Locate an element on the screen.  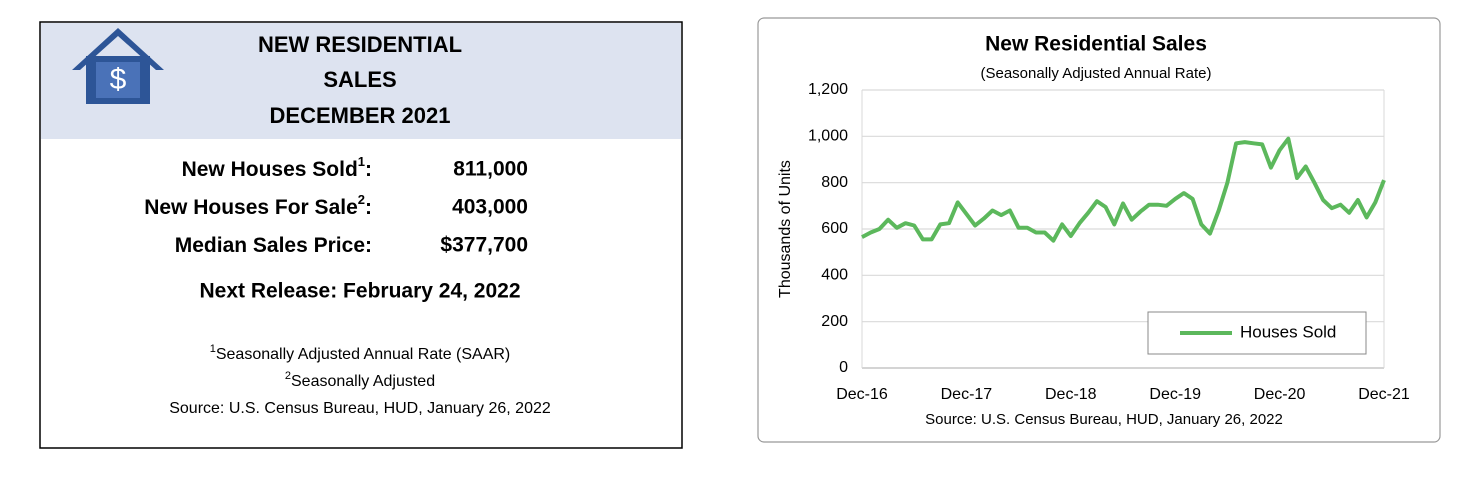
y-tick-label: 1,200 is located at coordinates (828, 89).